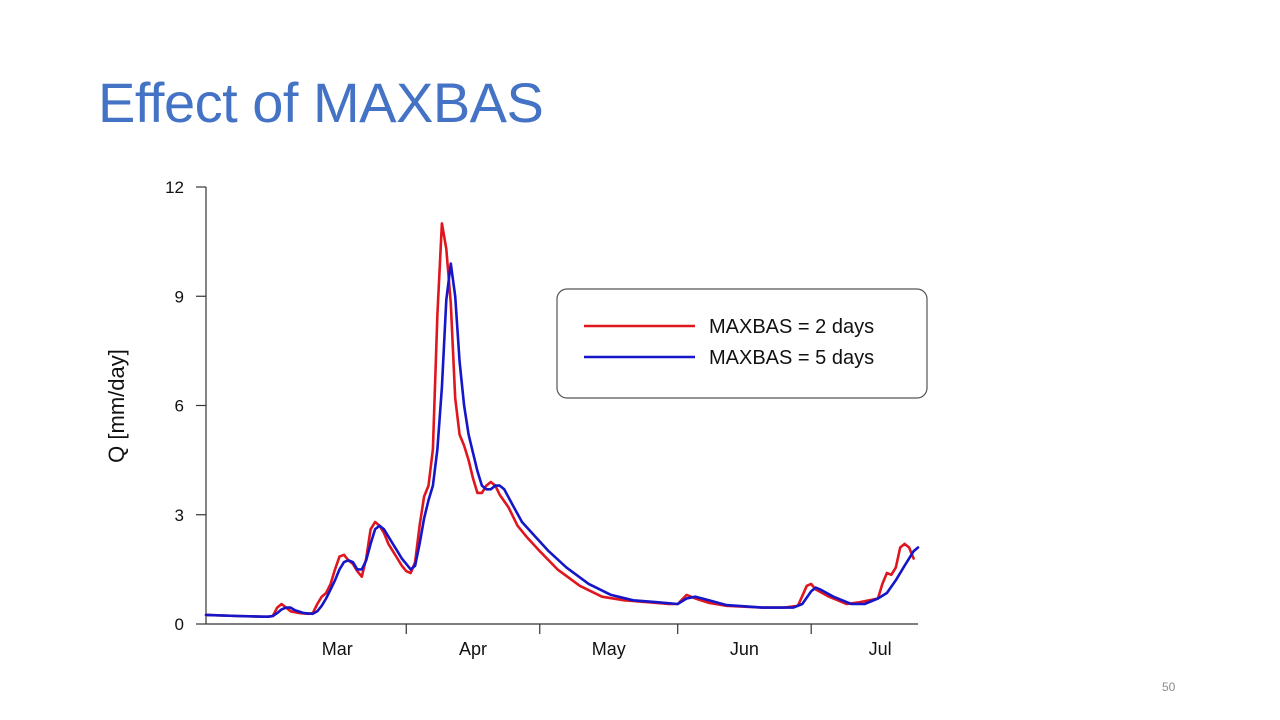 The image size is (1280, 720). What do you see at coordinates (179, 624) in the screenshot?
I see `y-tick-label: 0` at bounding box center [179, 624].